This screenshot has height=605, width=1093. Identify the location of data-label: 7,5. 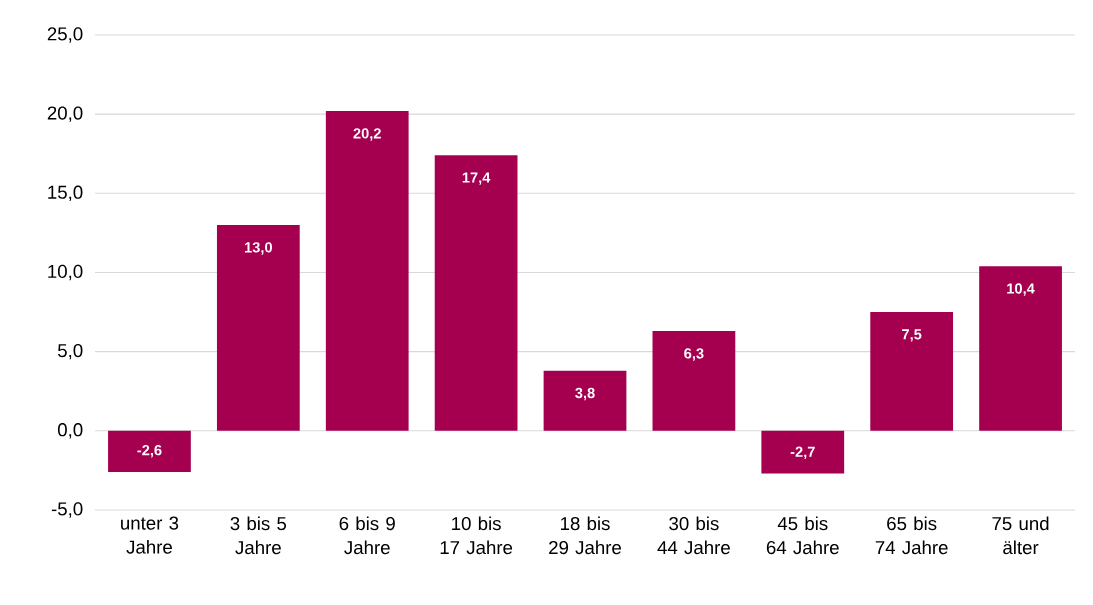
(912, 335).